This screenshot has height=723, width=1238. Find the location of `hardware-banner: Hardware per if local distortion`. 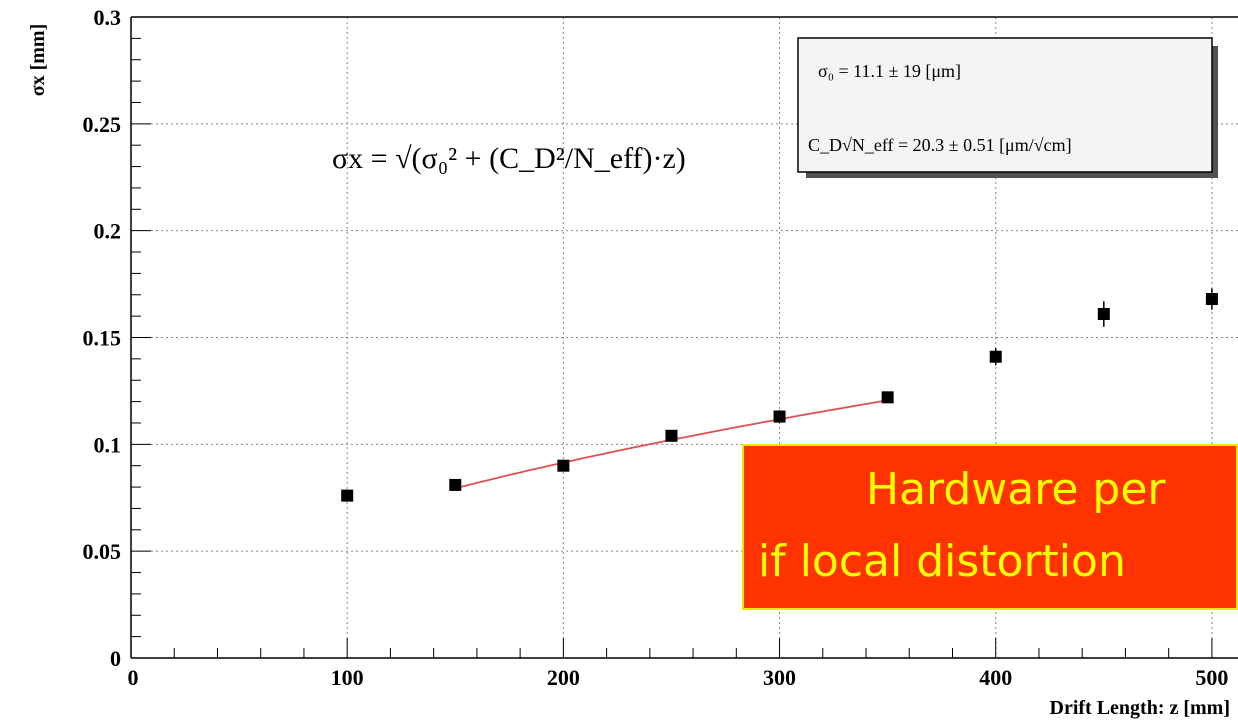

hardware-banner: Hardware per if local distortion is located at coordinates (990, 527).